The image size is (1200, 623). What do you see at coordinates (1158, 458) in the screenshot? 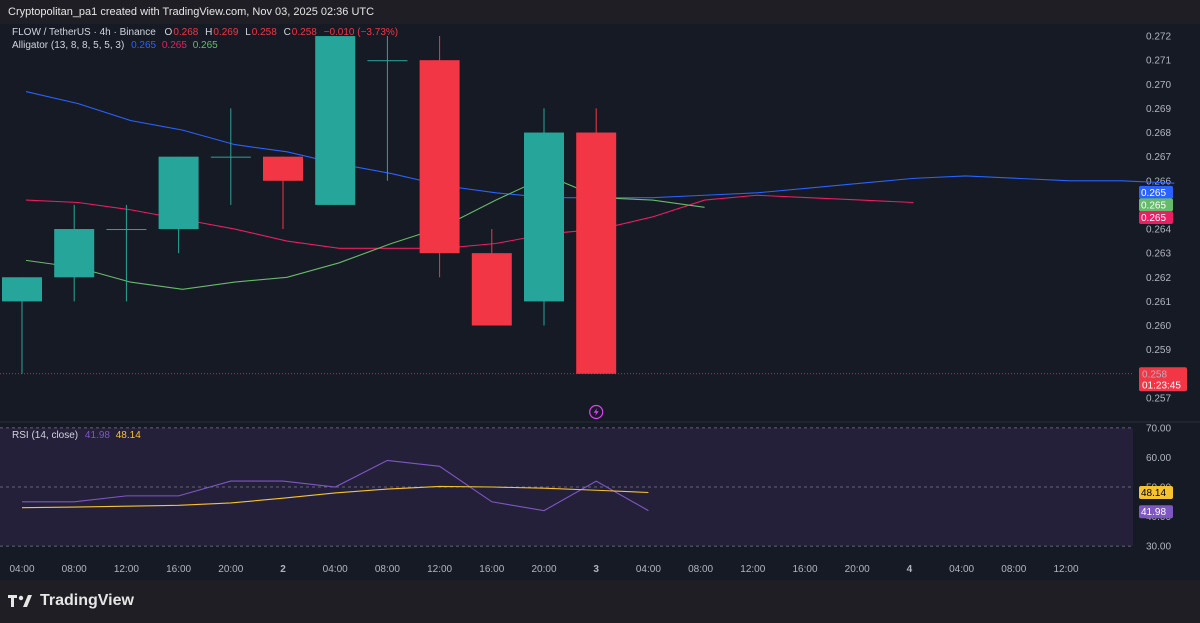
I see `rsi-tick-label: 60.00` at bounding box center [1158, 458].